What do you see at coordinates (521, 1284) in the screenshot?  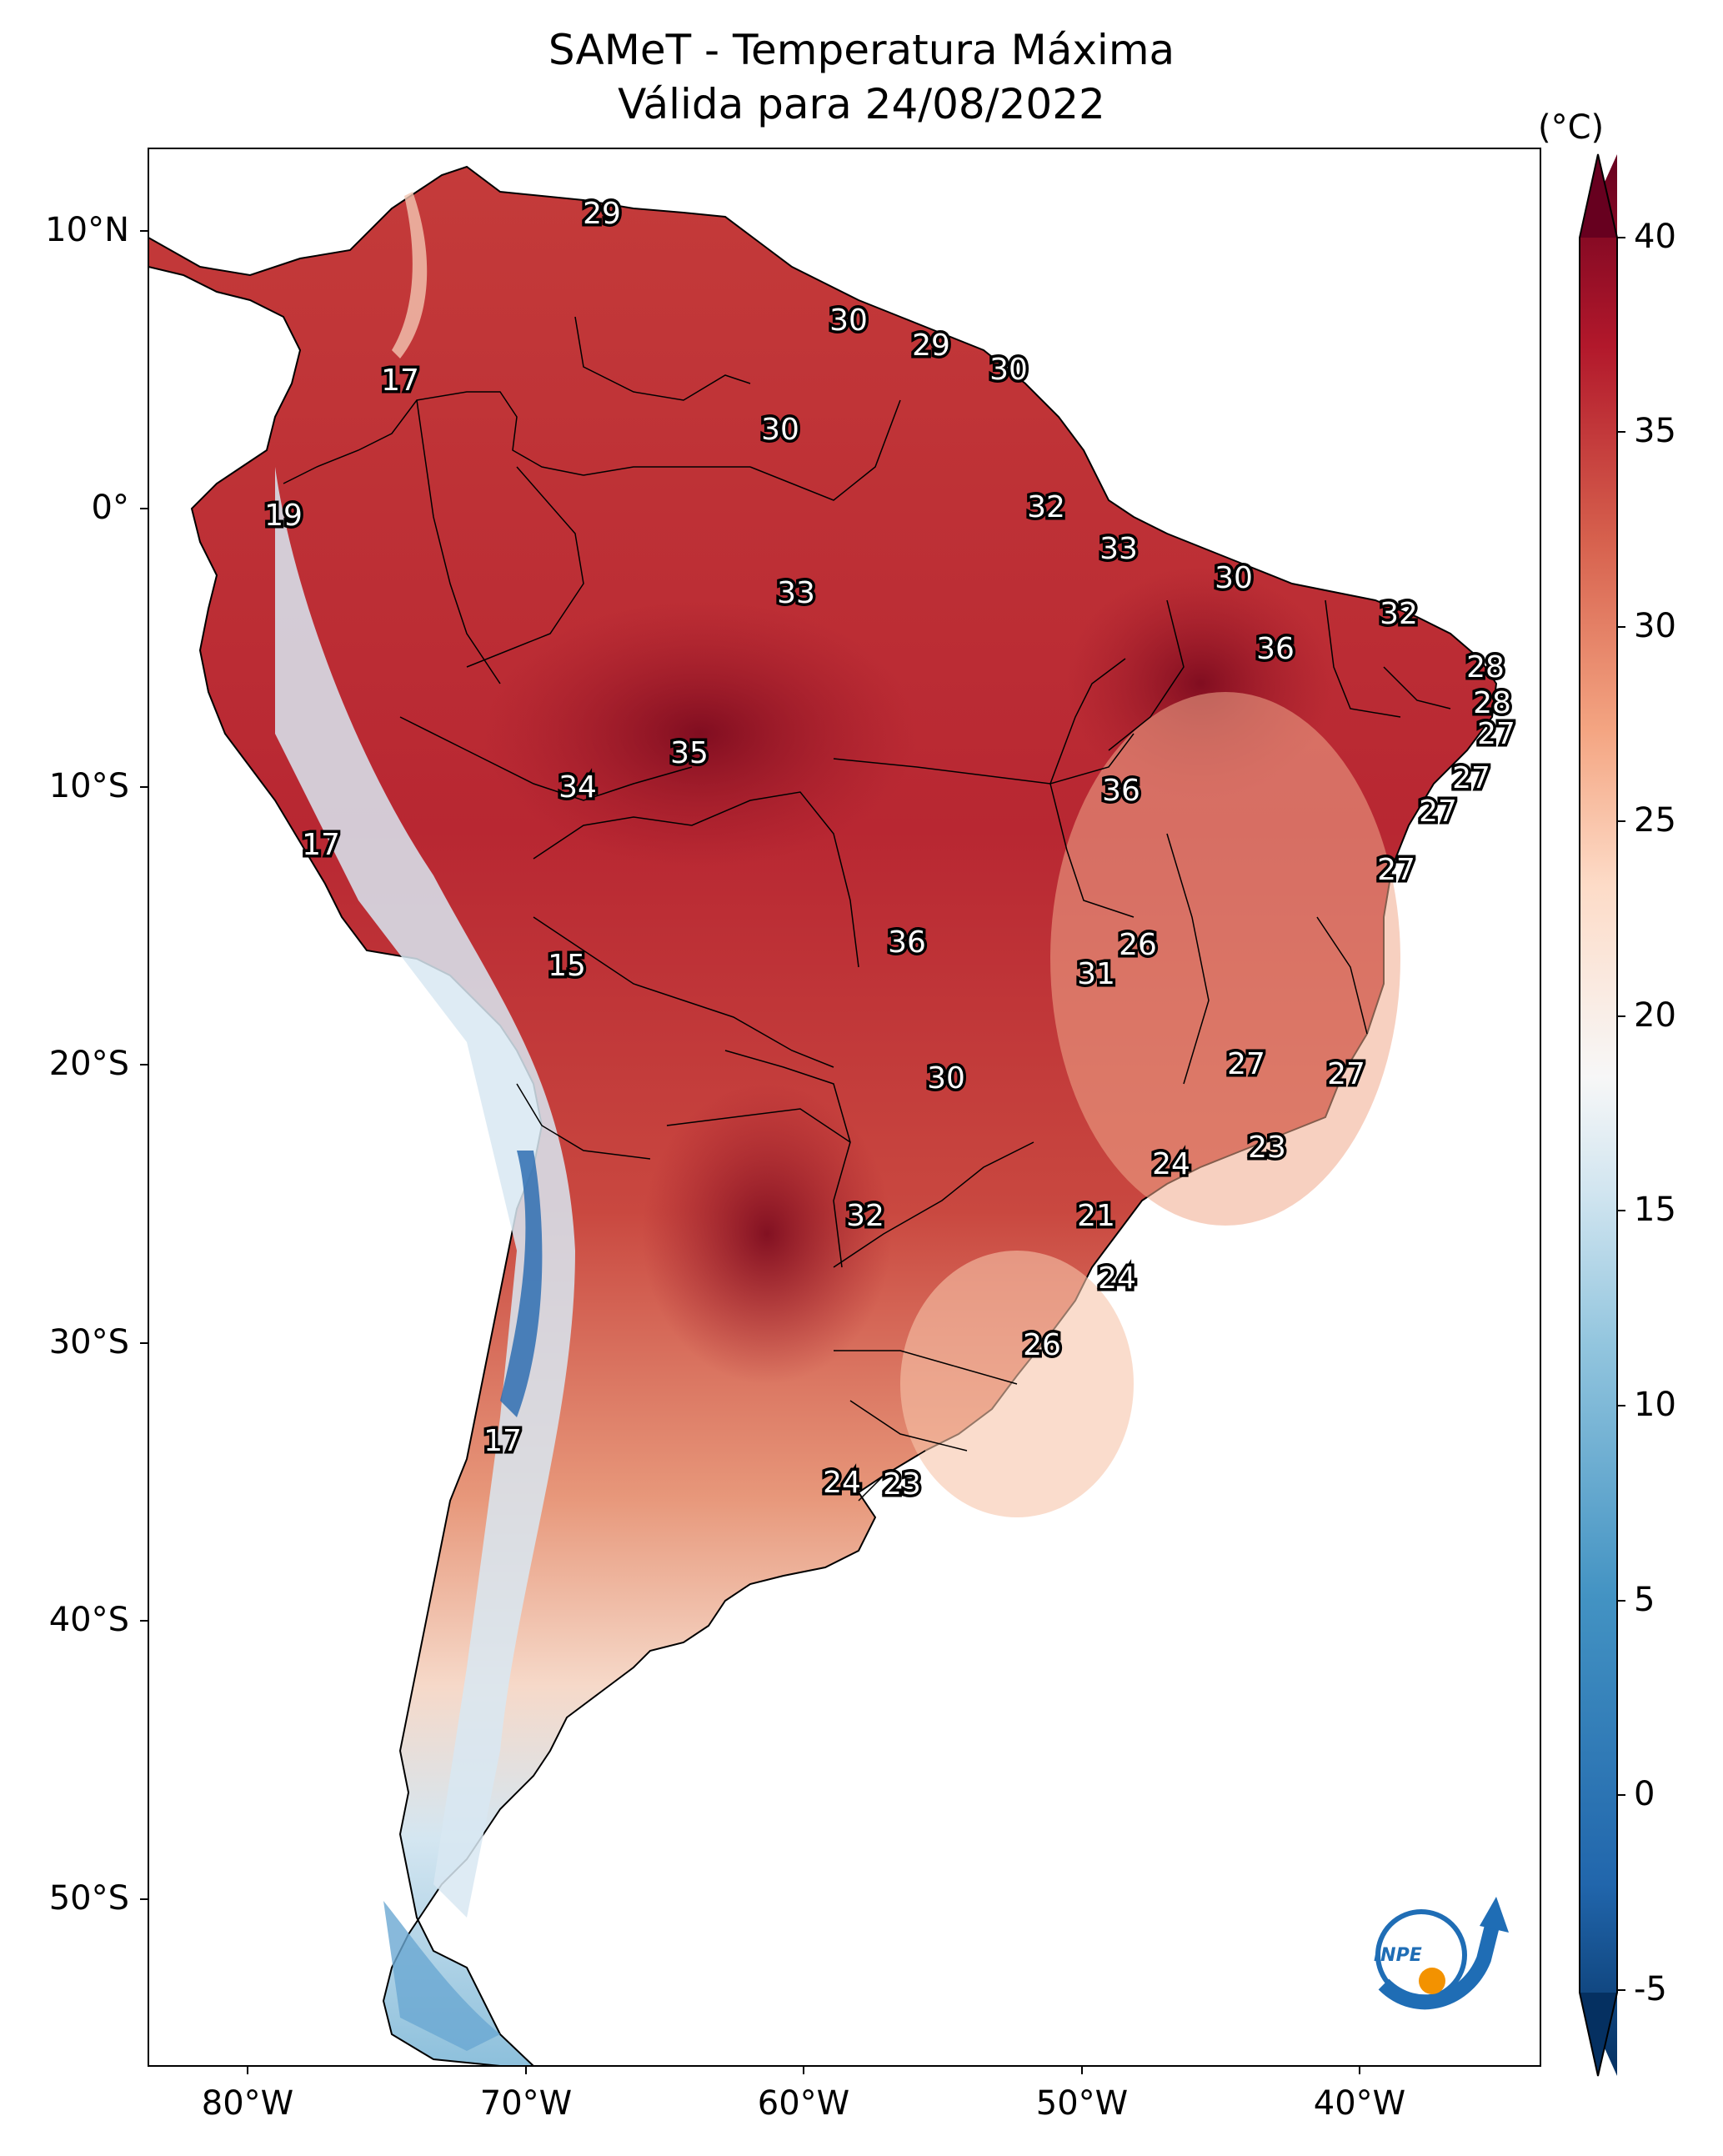 I see `andes-cold-core` at bounding box center [521, 1284].